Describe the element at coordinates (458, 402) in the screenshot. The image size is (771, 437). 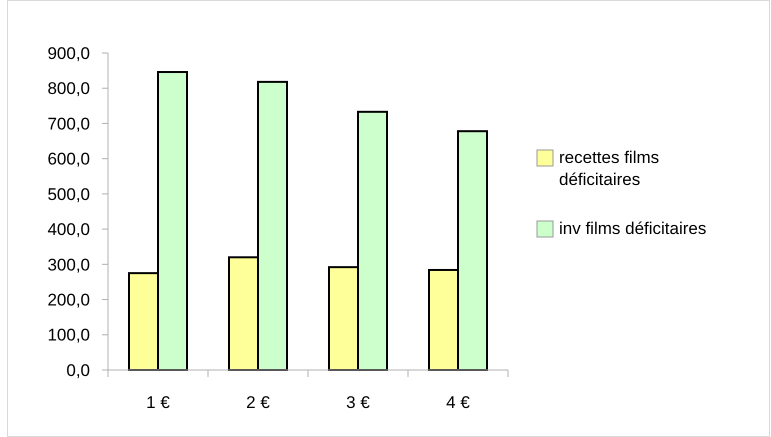
I see `x-tick-label: 4 €` at that location.